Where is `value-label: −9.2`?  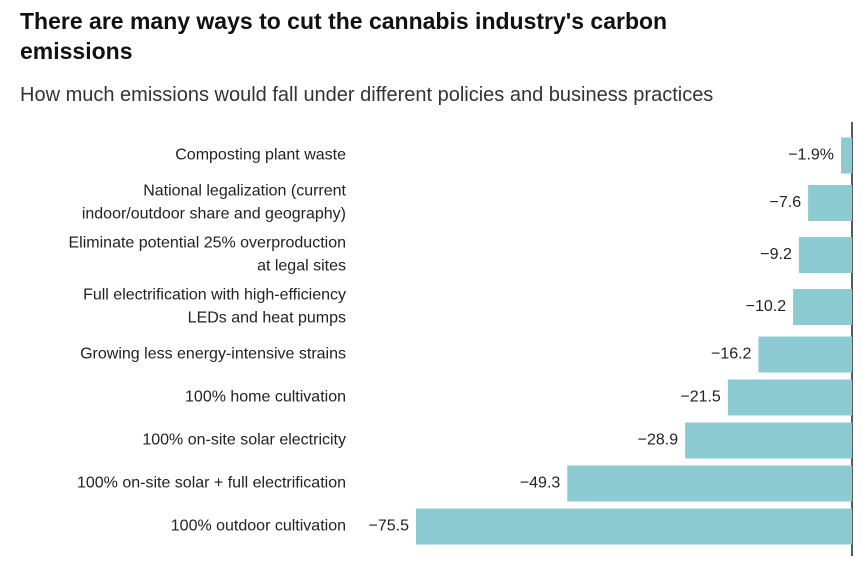 value-label: −9.2 is located at coordinates (776, 254).